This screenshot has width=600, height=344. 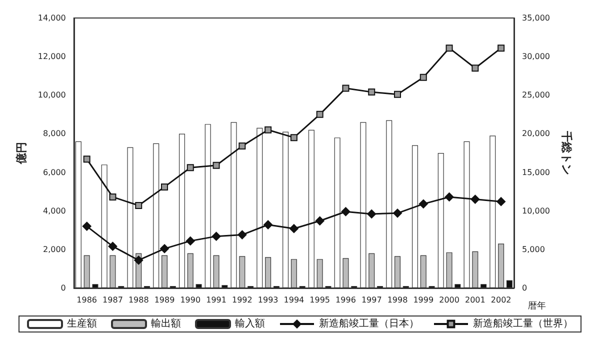 What do you see at coordinates (537, 306) in the screenshot?
I see `x-axis-title: 暦年` at bounding box center [537, 306].